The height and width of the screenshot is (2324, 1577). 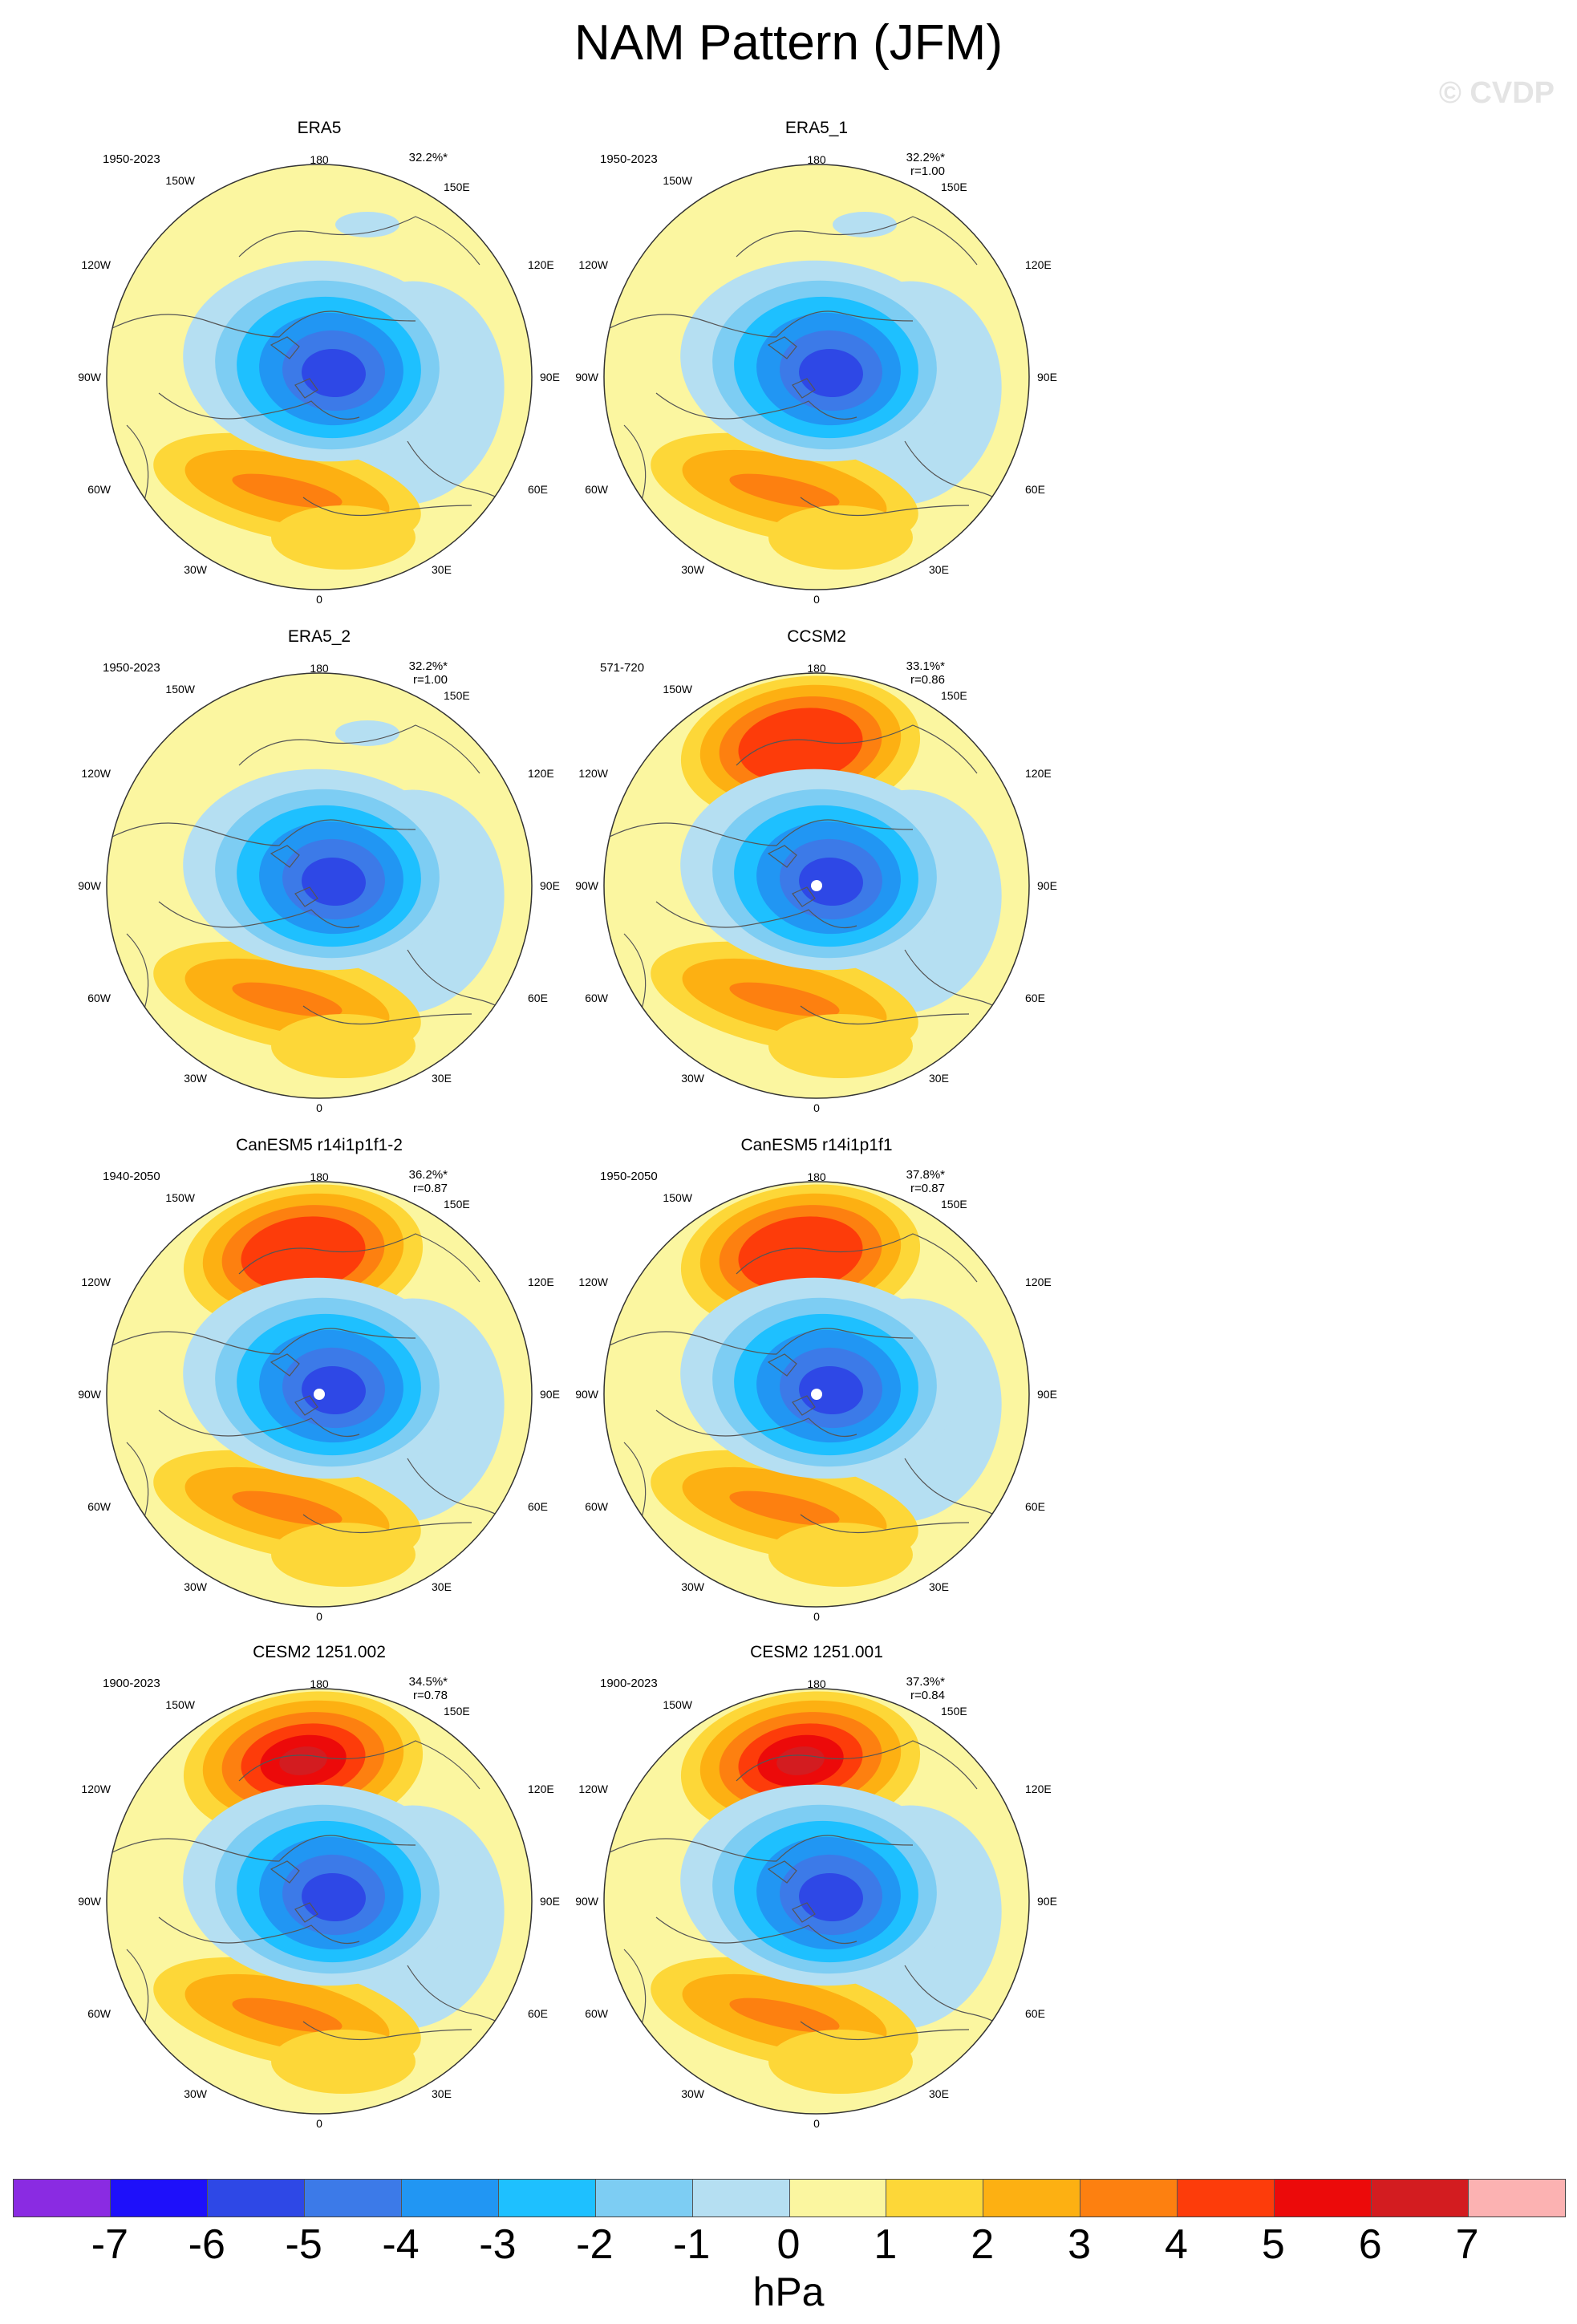 What do you see at coordinates (131, 1176) in the screenshot?
I see `panel-years: 1940-2050` at bounding box center [131, 1176].